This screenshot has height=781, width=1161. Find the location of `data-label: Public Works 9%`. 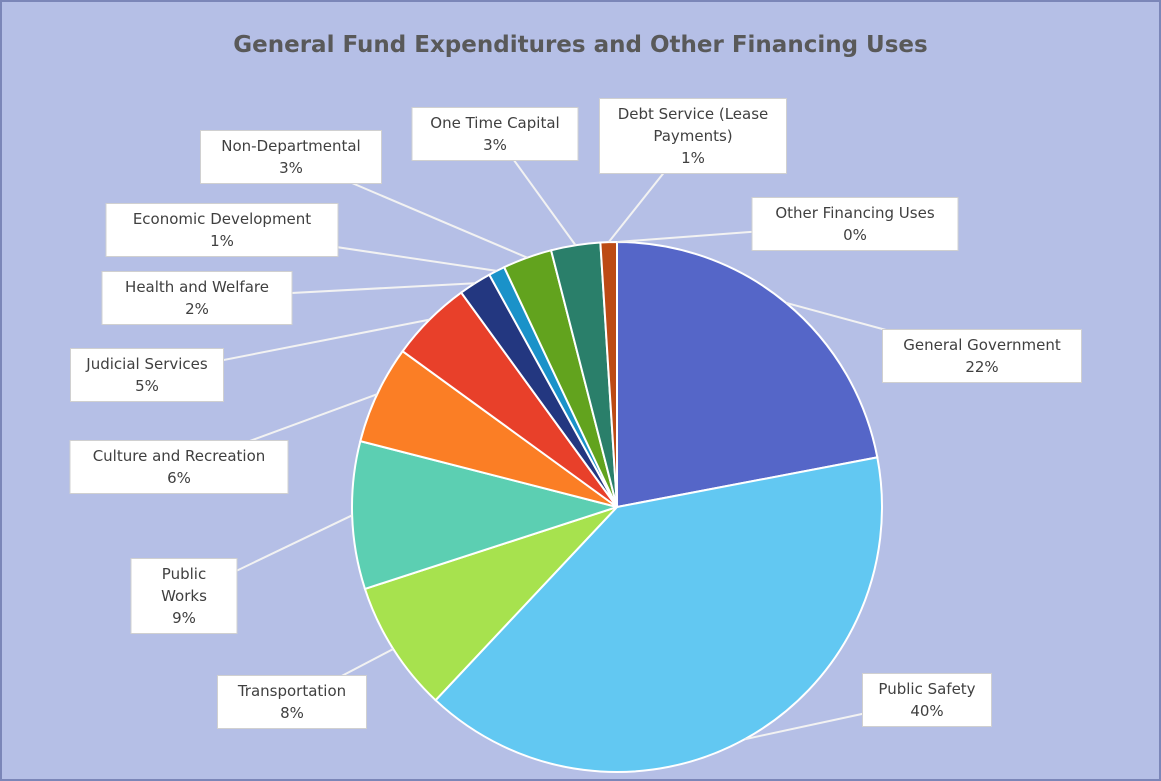

data-label: Public Works 9% is located at coordinates (184, 596).